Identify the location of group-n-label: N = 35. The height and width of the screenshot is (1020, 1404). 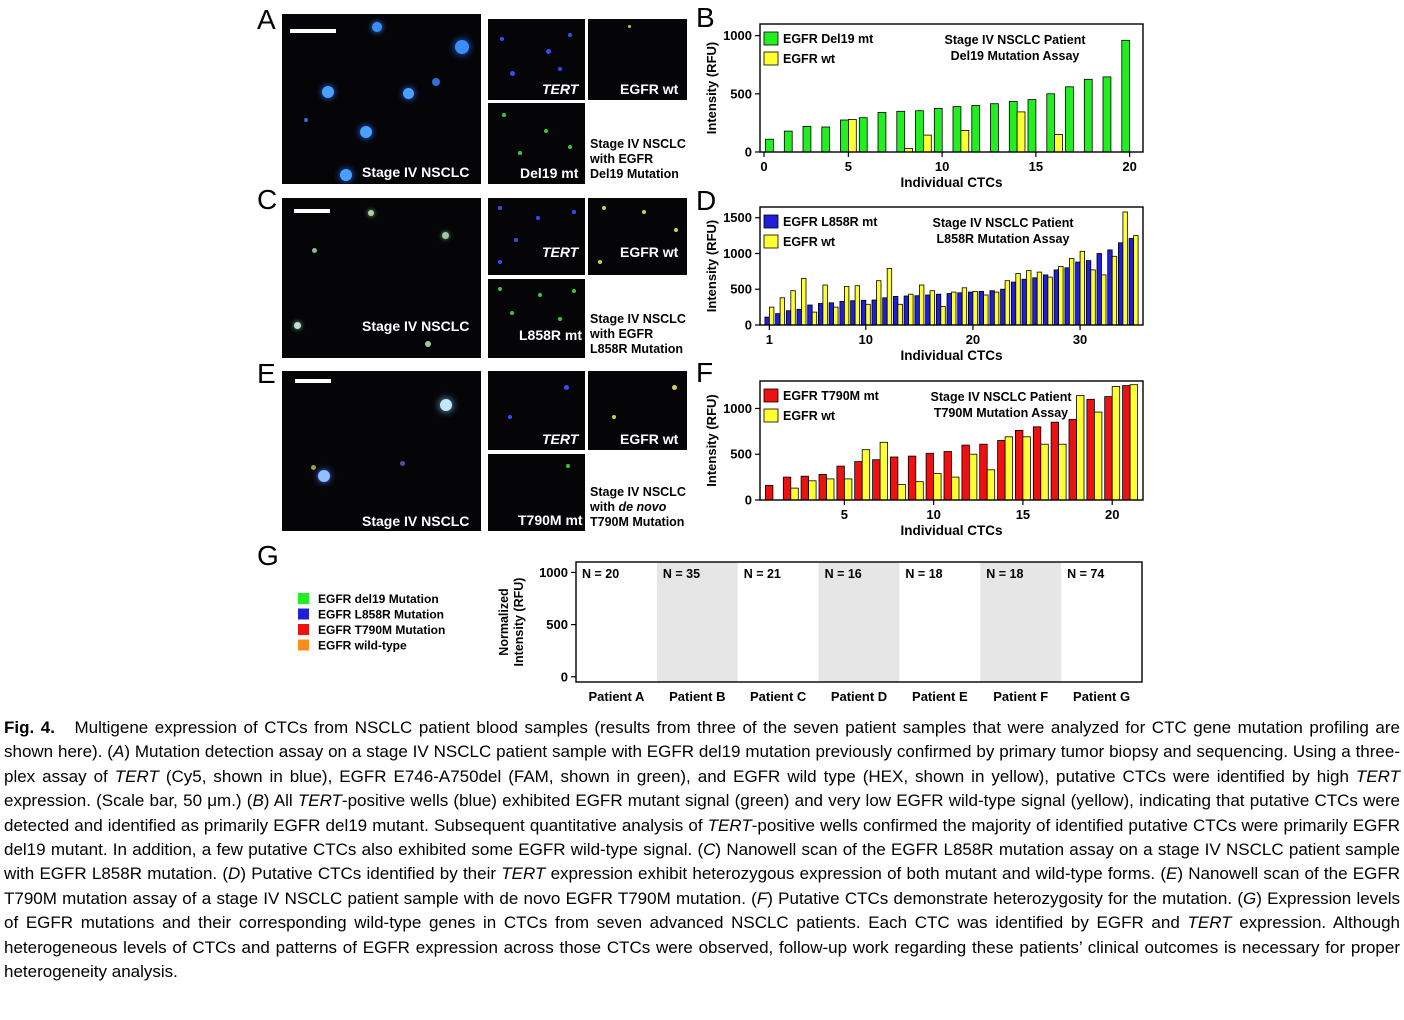
(681, 574).